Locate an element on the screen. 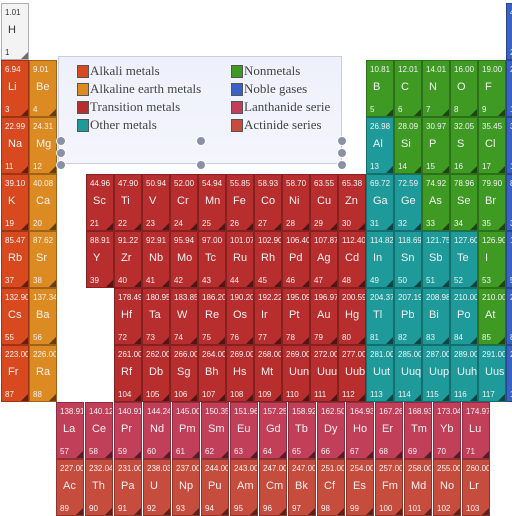 The width and height of the screenshot is (512, 516). element-cell-i: 126.90 I 53 is located at coordinates (492, 259).